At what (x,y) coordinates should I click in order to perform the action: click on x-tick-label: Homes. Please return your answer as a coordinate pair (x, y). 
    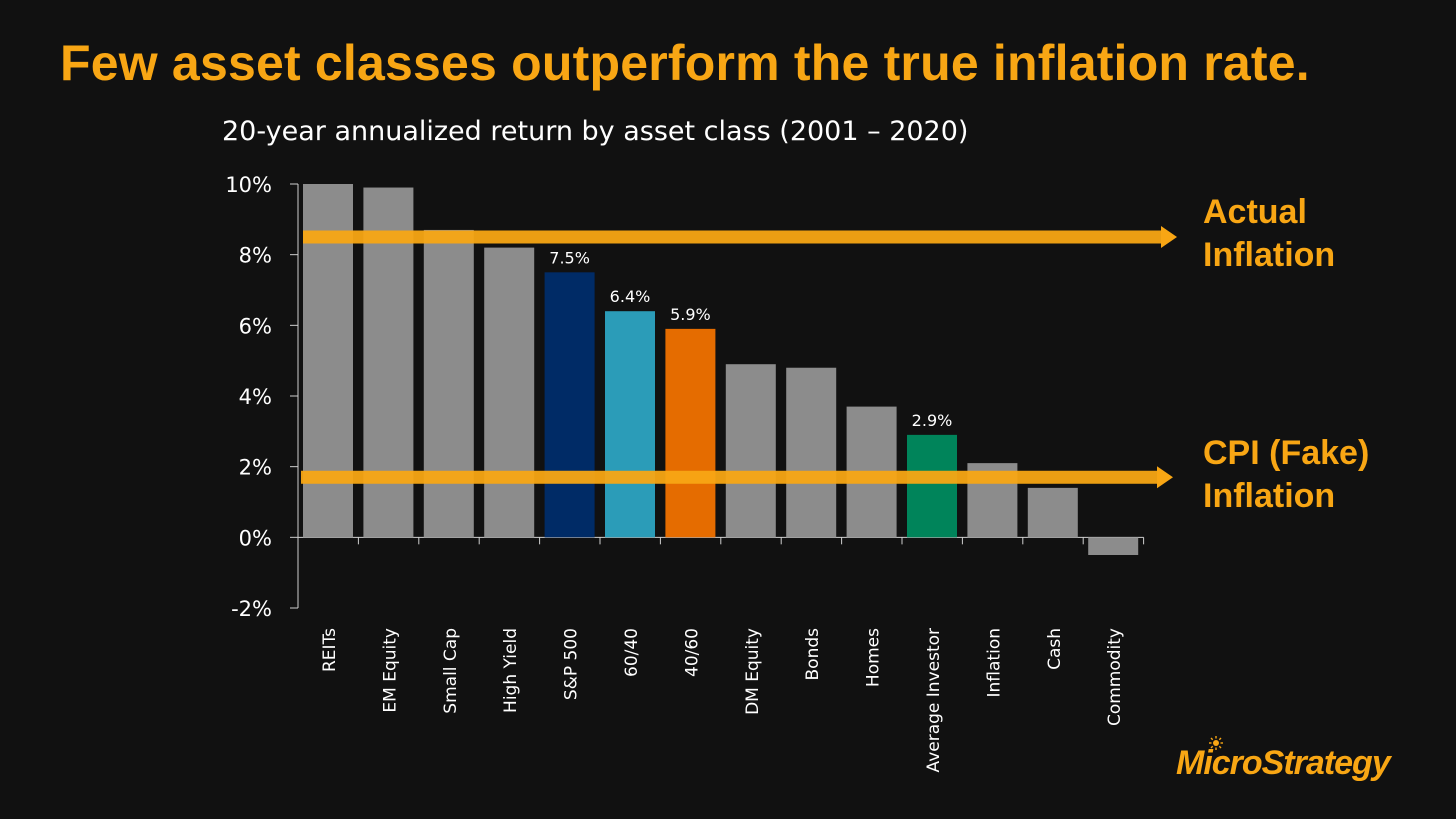
    Looking at the image, I should click on (874, 657).